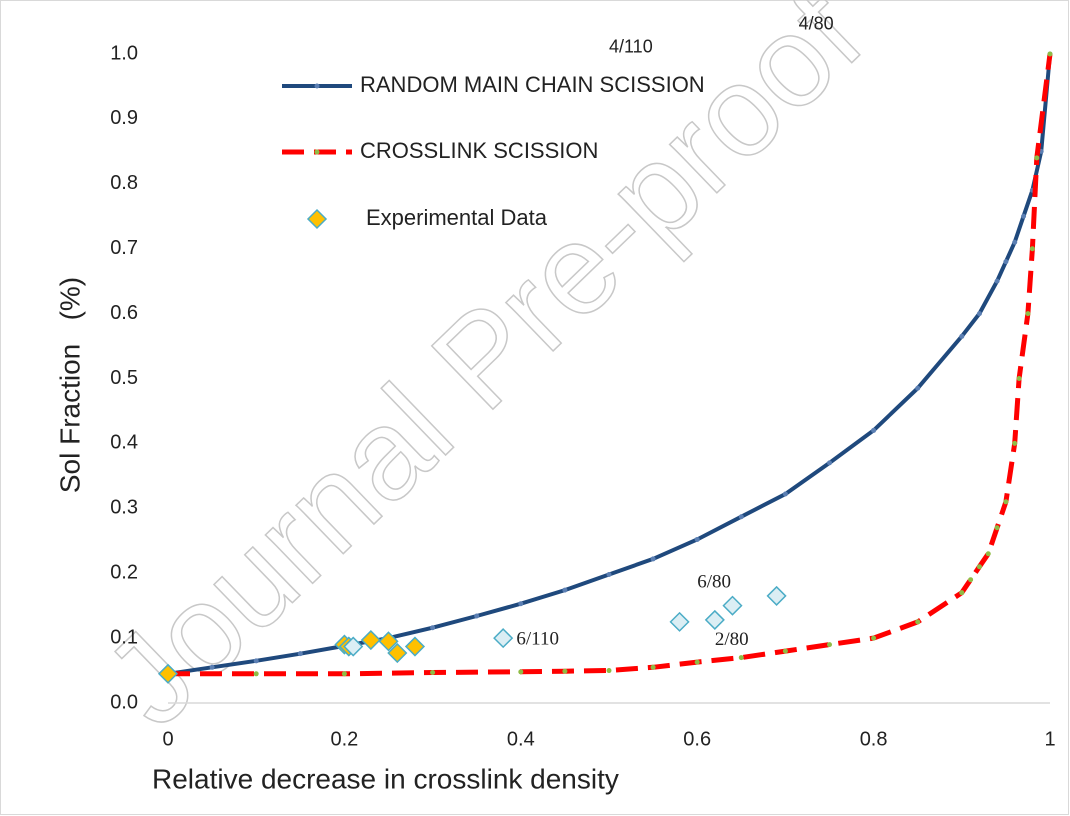  I want to click on x-axis-label: Relative decrease in crosslink density, so click(385, 778).